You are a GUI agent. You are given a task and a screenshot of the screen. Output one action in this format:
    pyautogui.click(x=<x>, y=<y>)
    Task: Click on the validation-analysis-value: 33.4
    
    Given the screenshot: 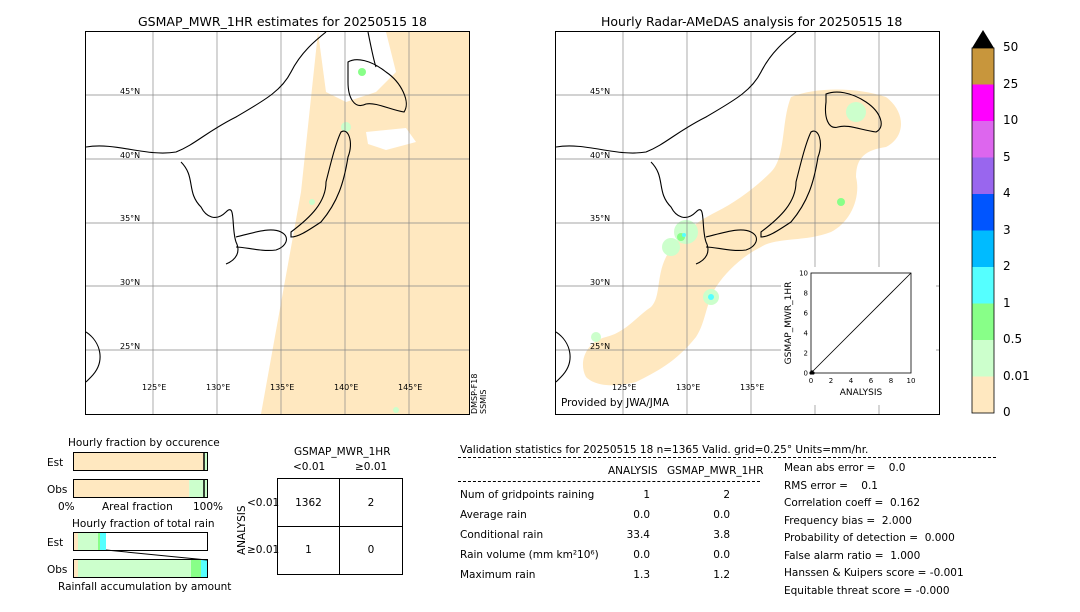 What is the action you would take?
    pyautogui.click(x=638, y=535)
    